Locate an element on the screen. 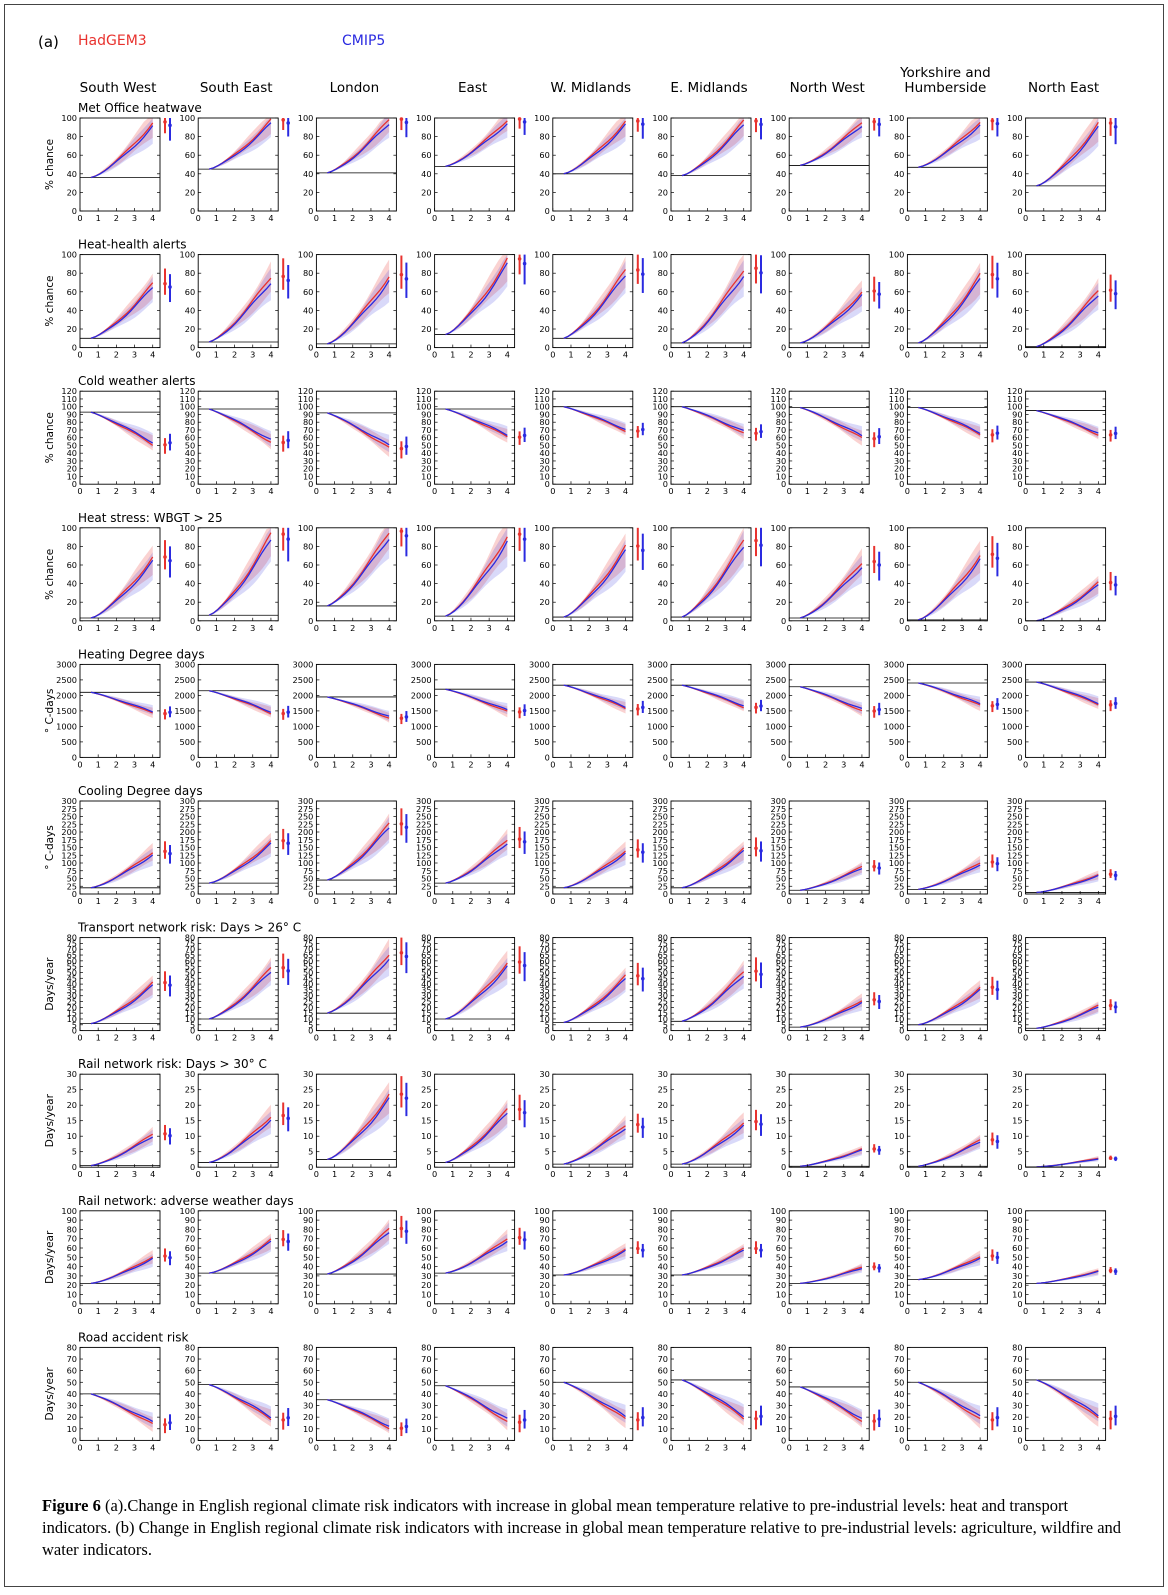 The width and height of the screenshot is (1168, 1595). y-tick-label: 3000 is located at coordinates (775, 664).